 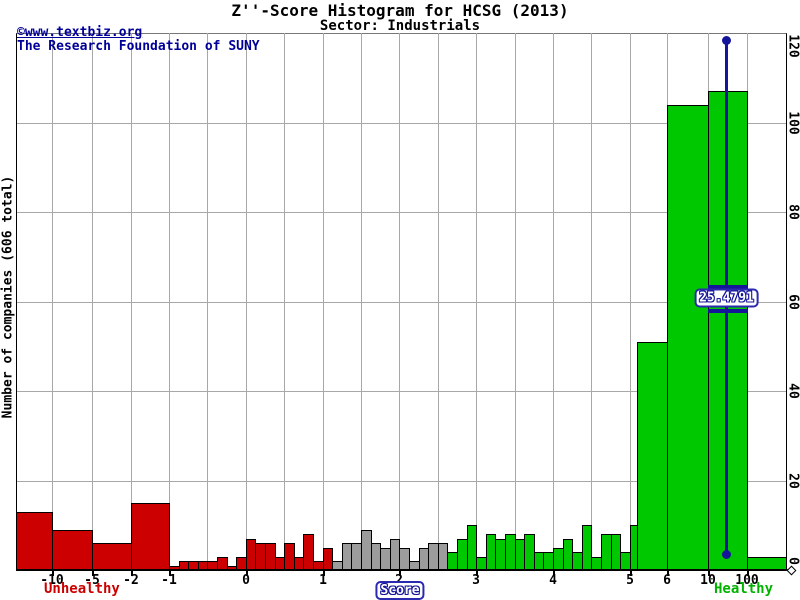 What do you see at coordinates (726, 554) in the screenshot?
I see `marker-bottom-dot` at bounding box center [726, 554].